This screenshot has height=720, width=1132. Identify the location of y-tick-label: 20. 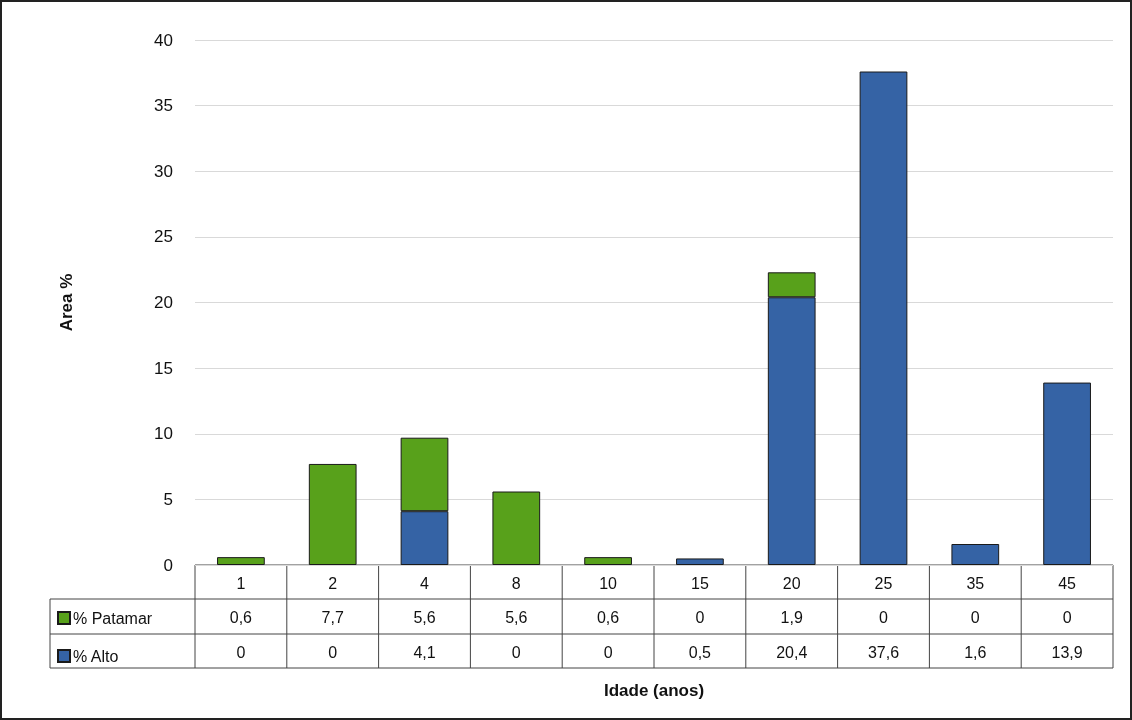
(163, 302).